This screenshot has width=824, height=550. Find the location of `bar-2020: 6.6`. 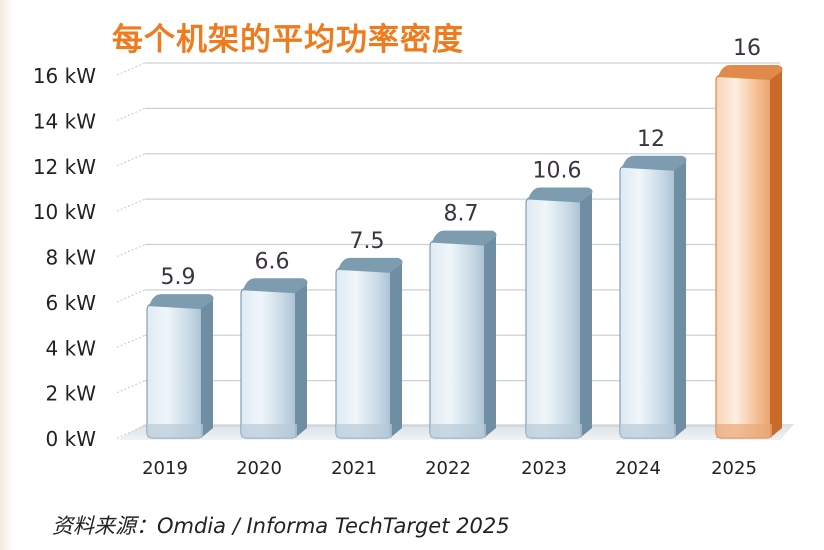

bar-2020: 6.6 is located at coordinates (274, 344).